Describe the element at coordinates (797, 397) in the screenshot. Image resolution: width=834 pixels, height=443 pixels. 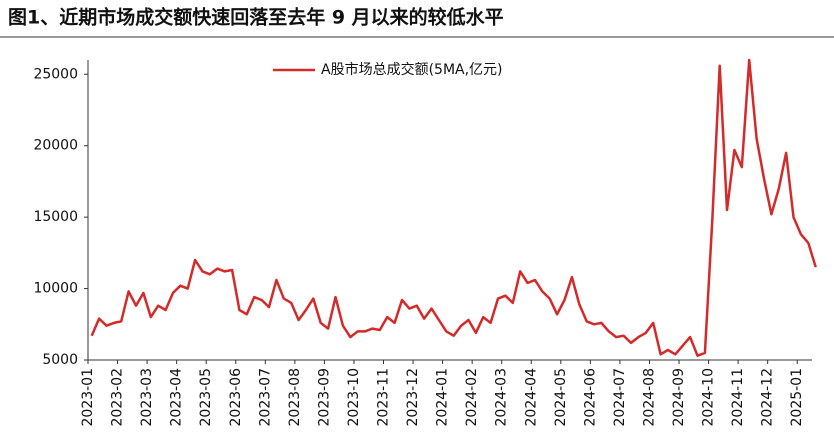
I see `x-tick-label: 2025-01` at that location.